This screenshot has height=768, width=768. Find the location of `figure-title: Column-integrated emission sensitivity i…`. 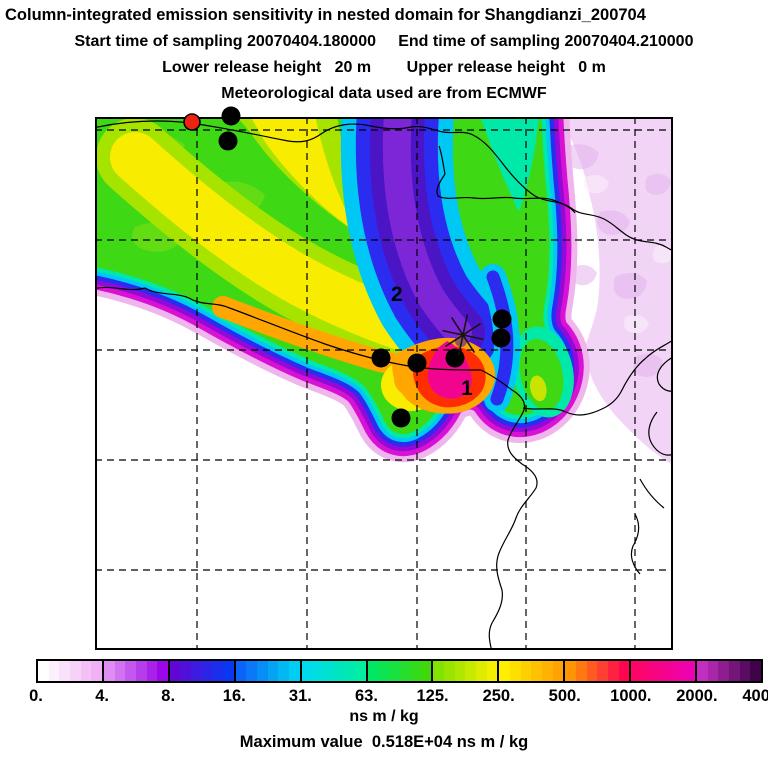

figure-title: Column-integrated emission sensitivity i… is located at coordinates (325, 15).